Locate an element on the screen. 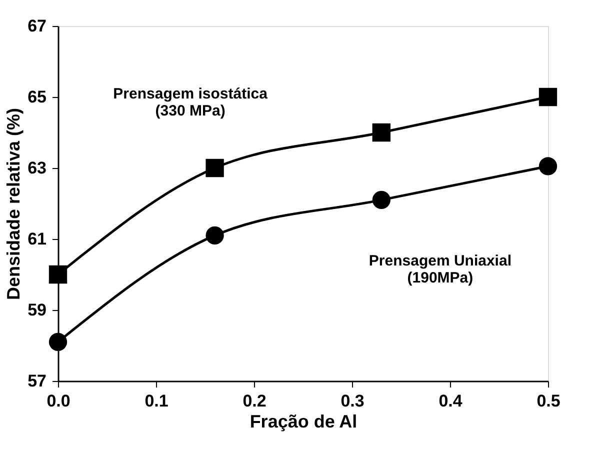 The height and width of the screenshot is (452, 599). x-tick-label: 0.2 is located at coordinates (254, 401).